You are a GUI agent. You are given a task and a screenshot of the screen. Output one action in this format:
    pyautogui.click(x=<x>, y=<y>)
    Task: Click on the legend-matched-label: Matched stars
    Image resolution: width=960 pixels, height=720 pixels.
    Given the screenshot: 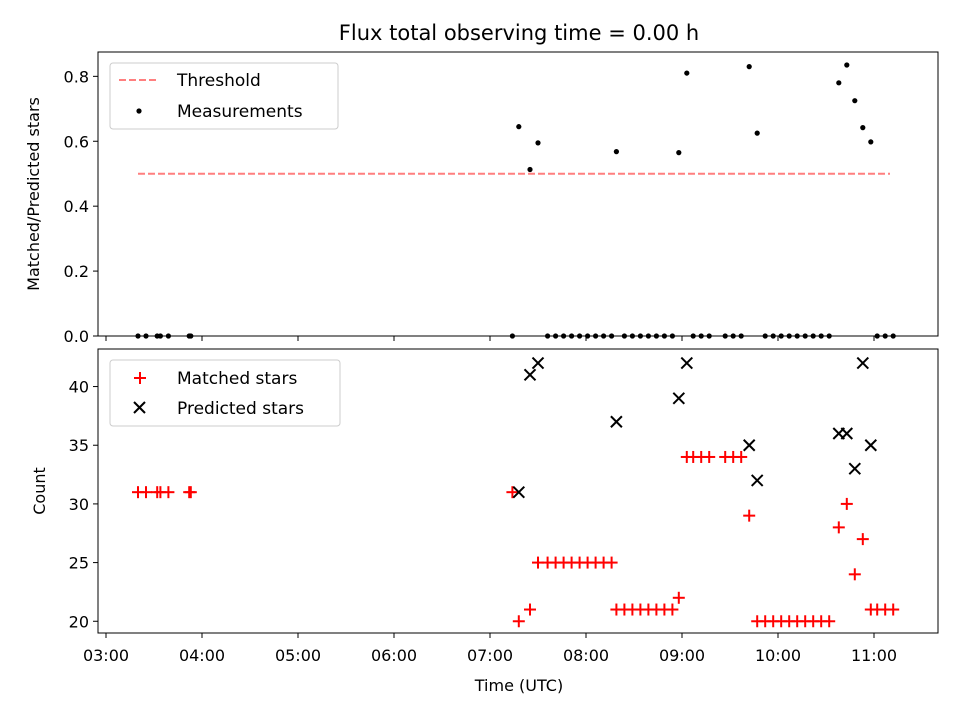 What is the action you would take?
    pyautogui.click(x=237, y=379)
    